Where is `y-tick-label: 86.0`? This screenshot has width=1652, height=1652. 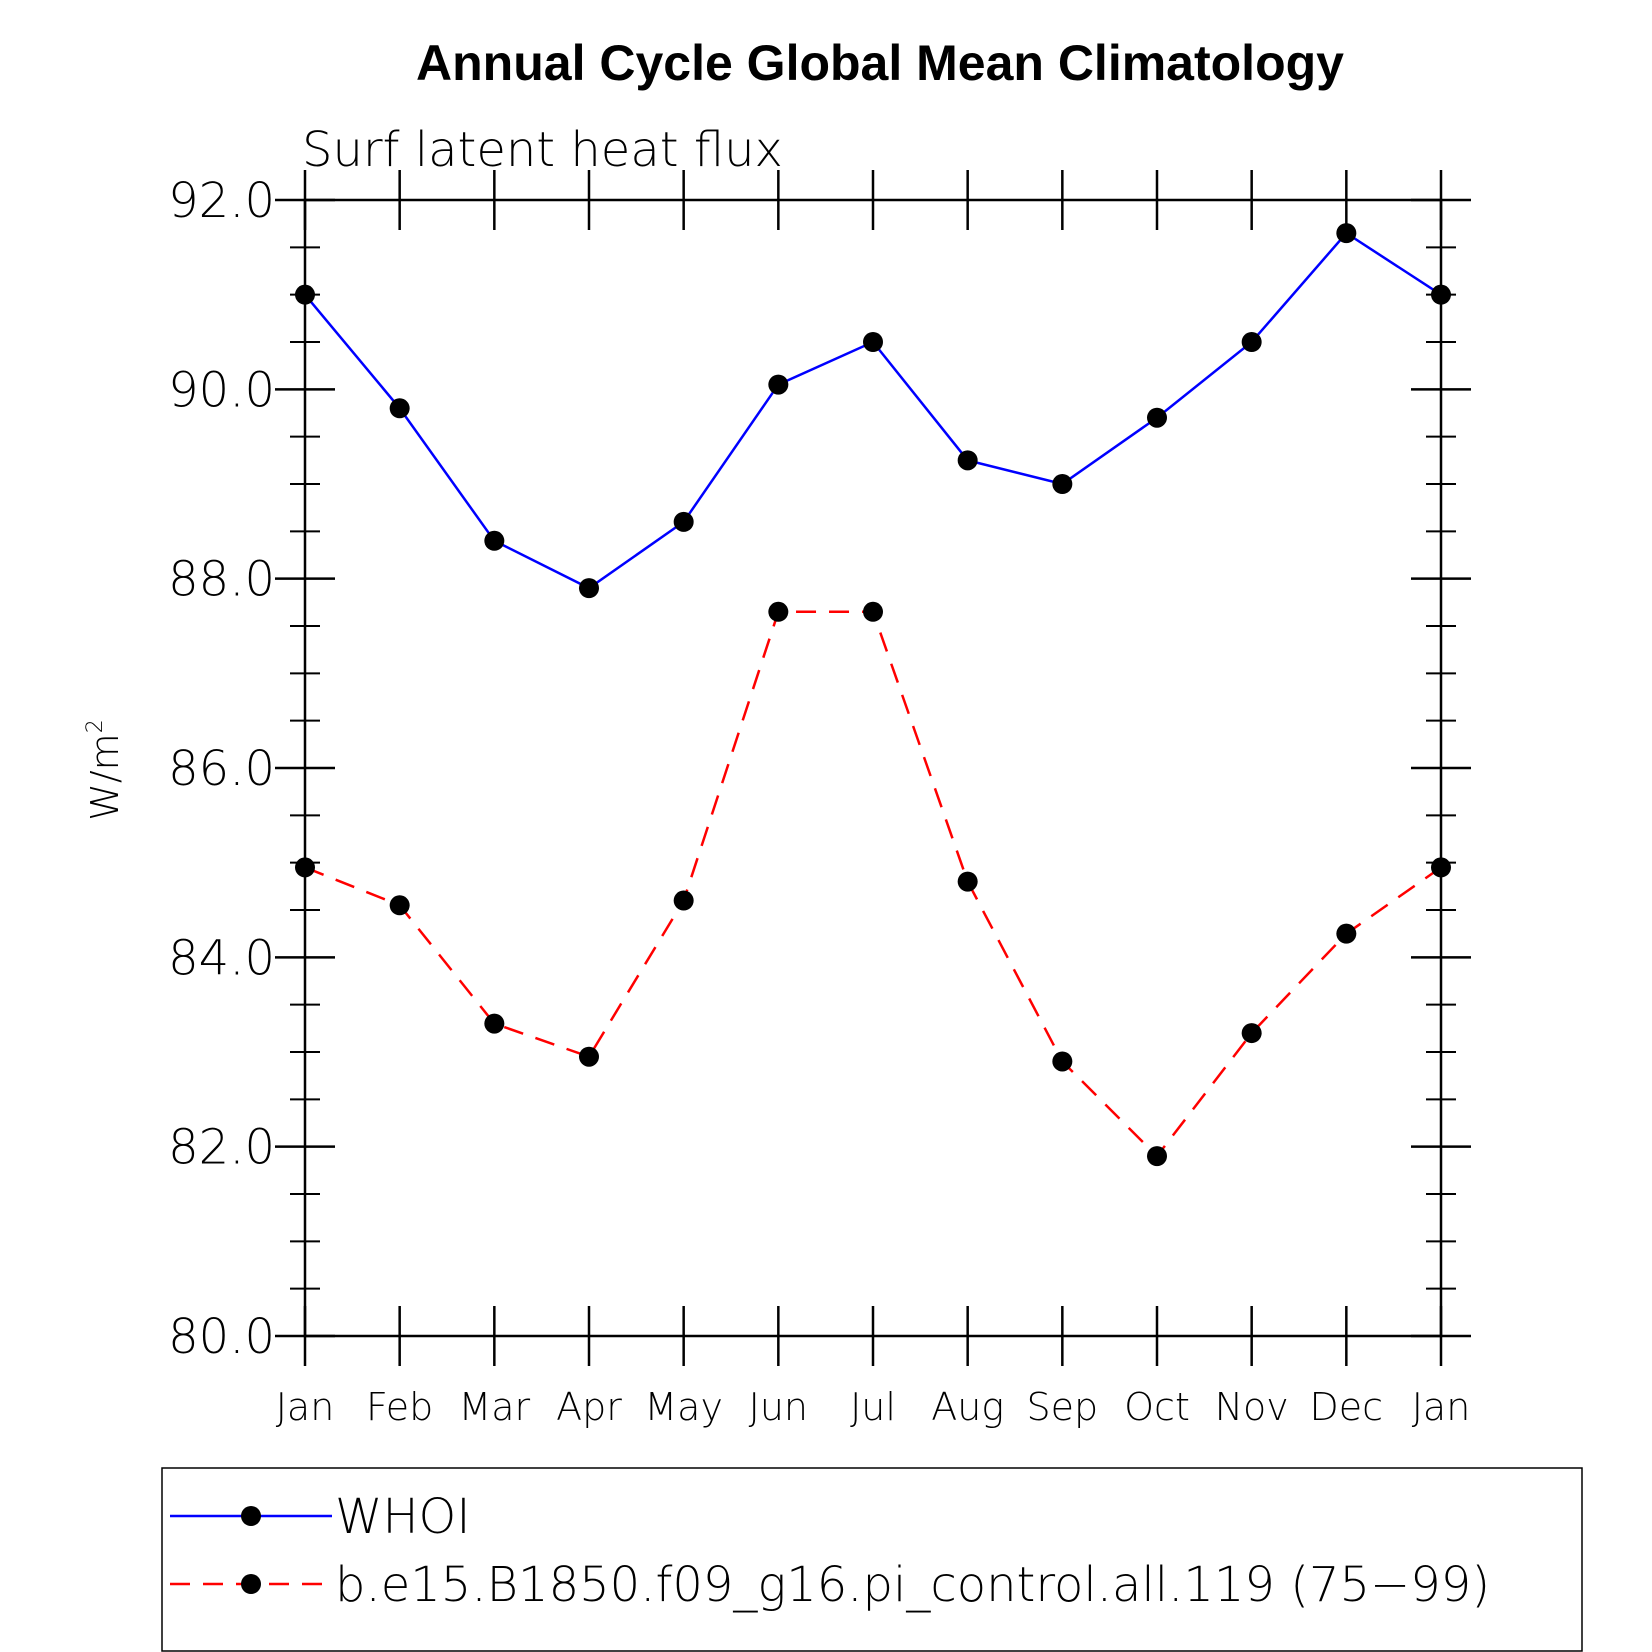 y-tick-label: 86.0 is located at coordinates (221, 769).